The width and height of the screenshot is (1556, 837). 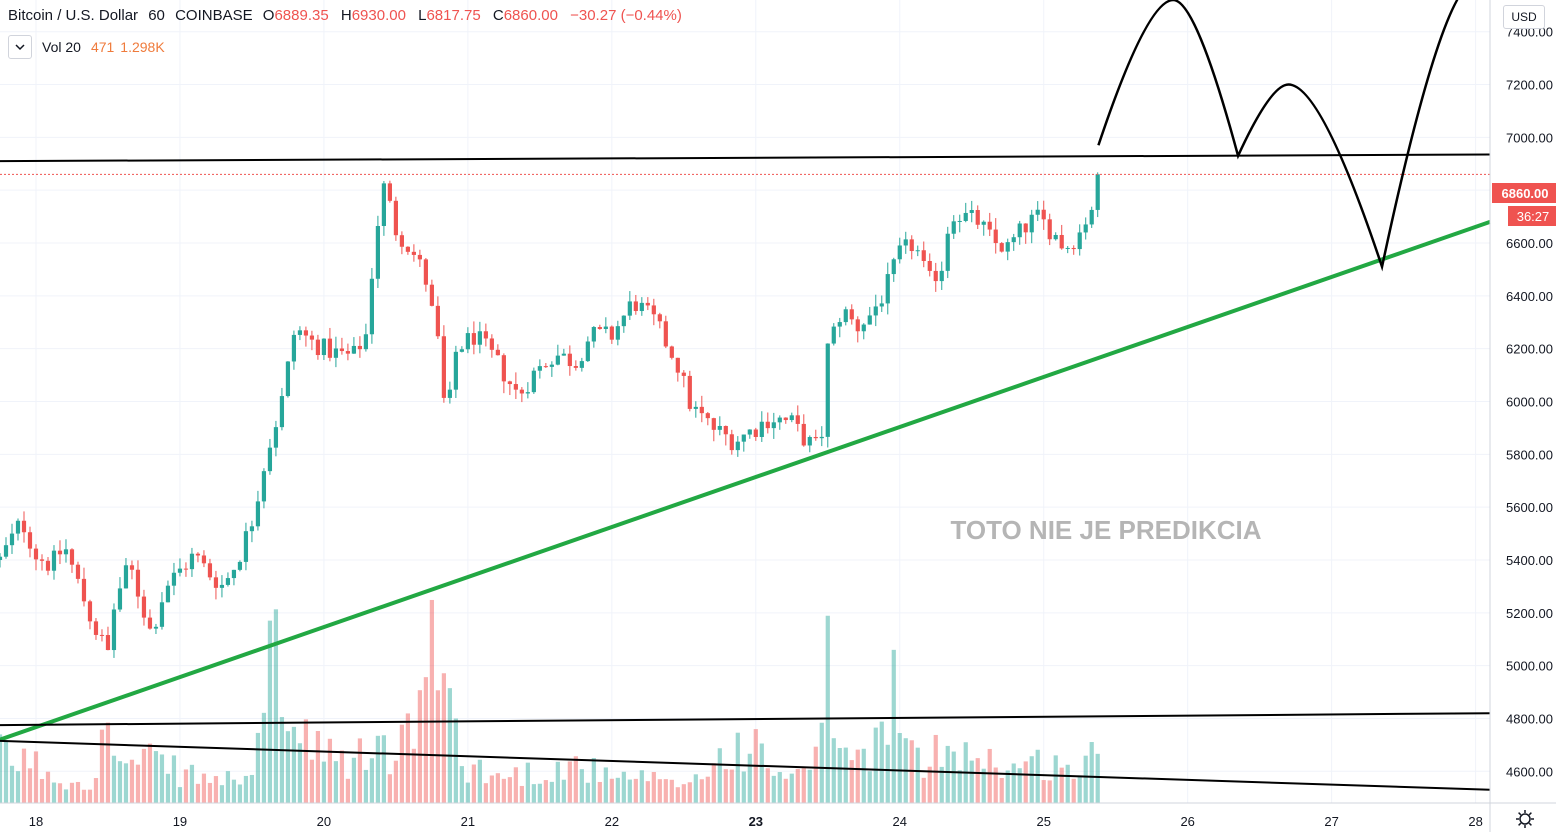 I want to click on open-value: 6889.35, so click(x=301, y=15).